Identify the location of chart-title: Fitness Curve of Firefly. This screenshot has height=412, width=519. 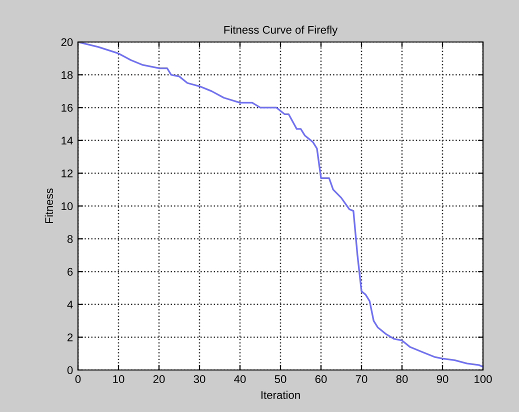
(281, 31).